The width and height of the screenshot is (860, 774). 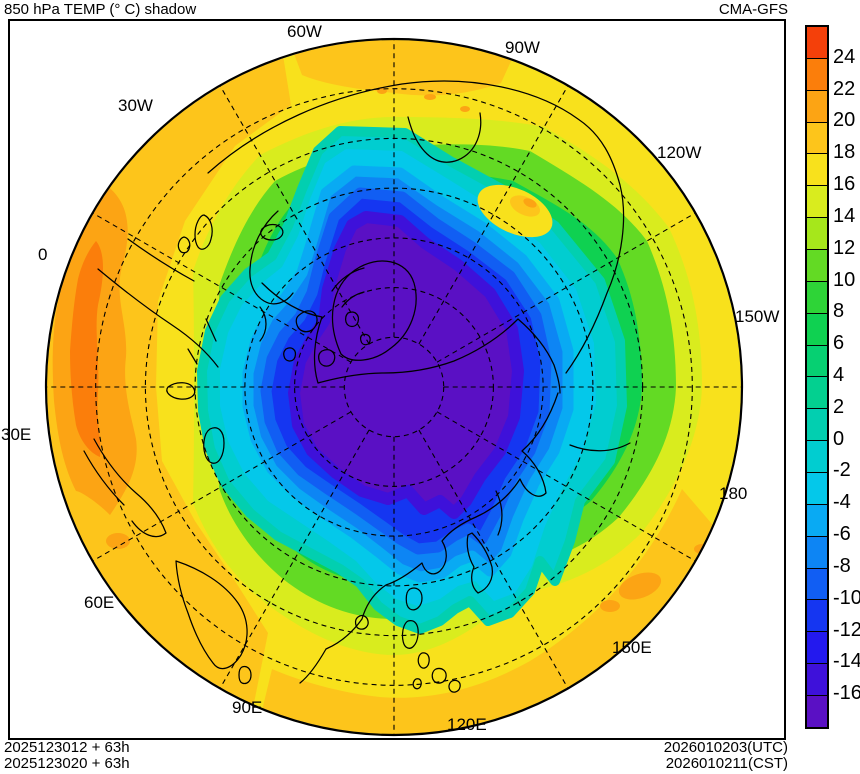 I want to click on init-time-line2: 2025123020 + 63h, so click(x=67, y=763).